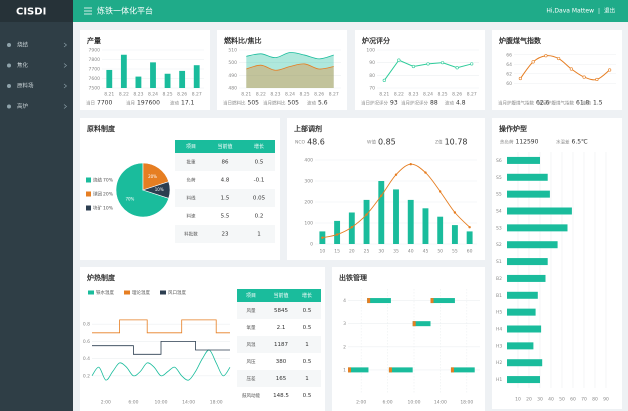 The image size is (628, 411). I want to click on x-tick-label: 45, so click(426, 252).